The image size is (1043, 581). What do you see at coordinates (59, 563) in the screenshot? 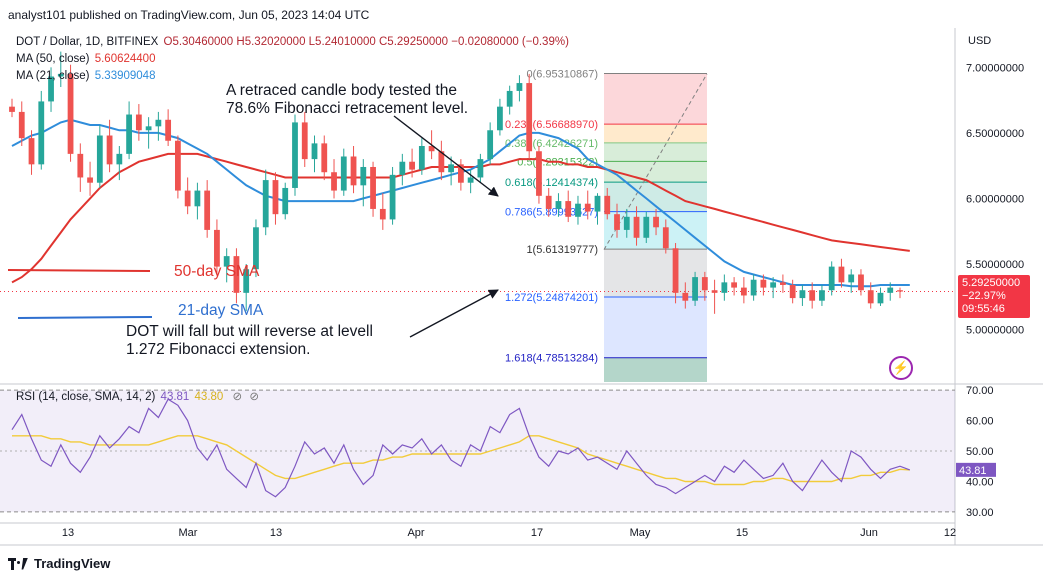
I see `footer-brand: TradingView` at bounding box center [59, 563].